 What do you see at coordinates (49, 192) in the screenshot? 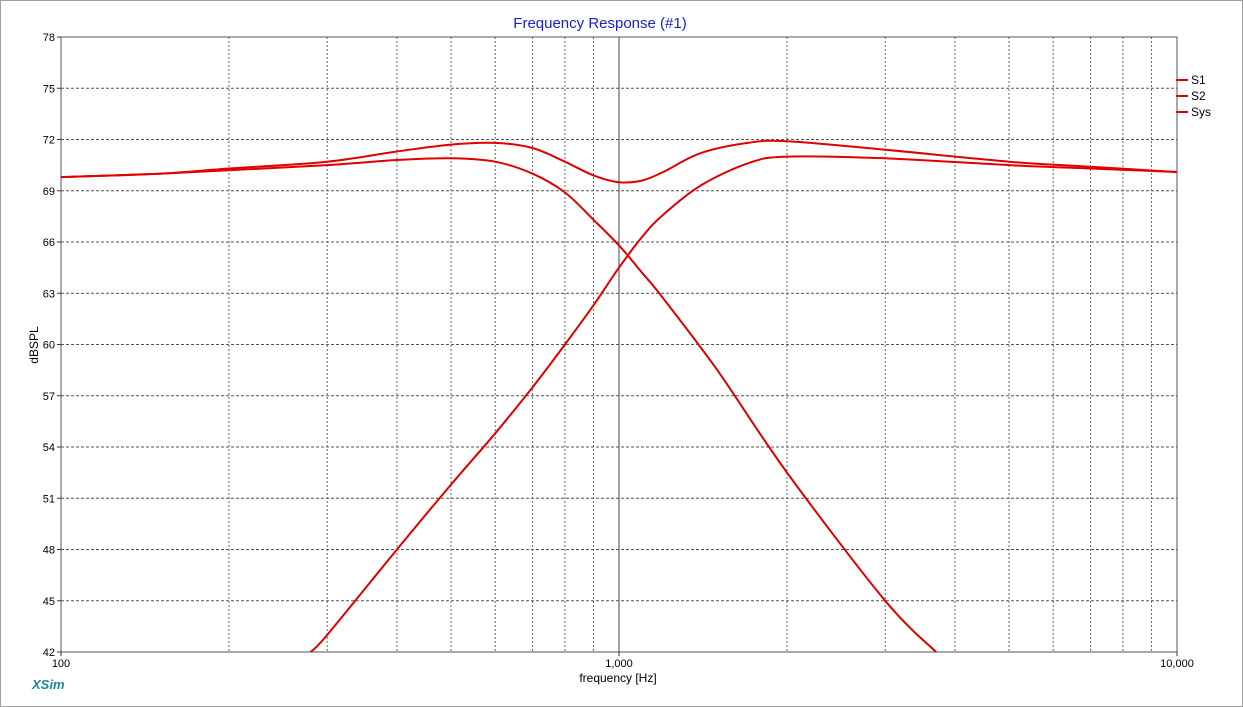
I see `y-tick-label-9: 69` at bounding box center [49, 192].